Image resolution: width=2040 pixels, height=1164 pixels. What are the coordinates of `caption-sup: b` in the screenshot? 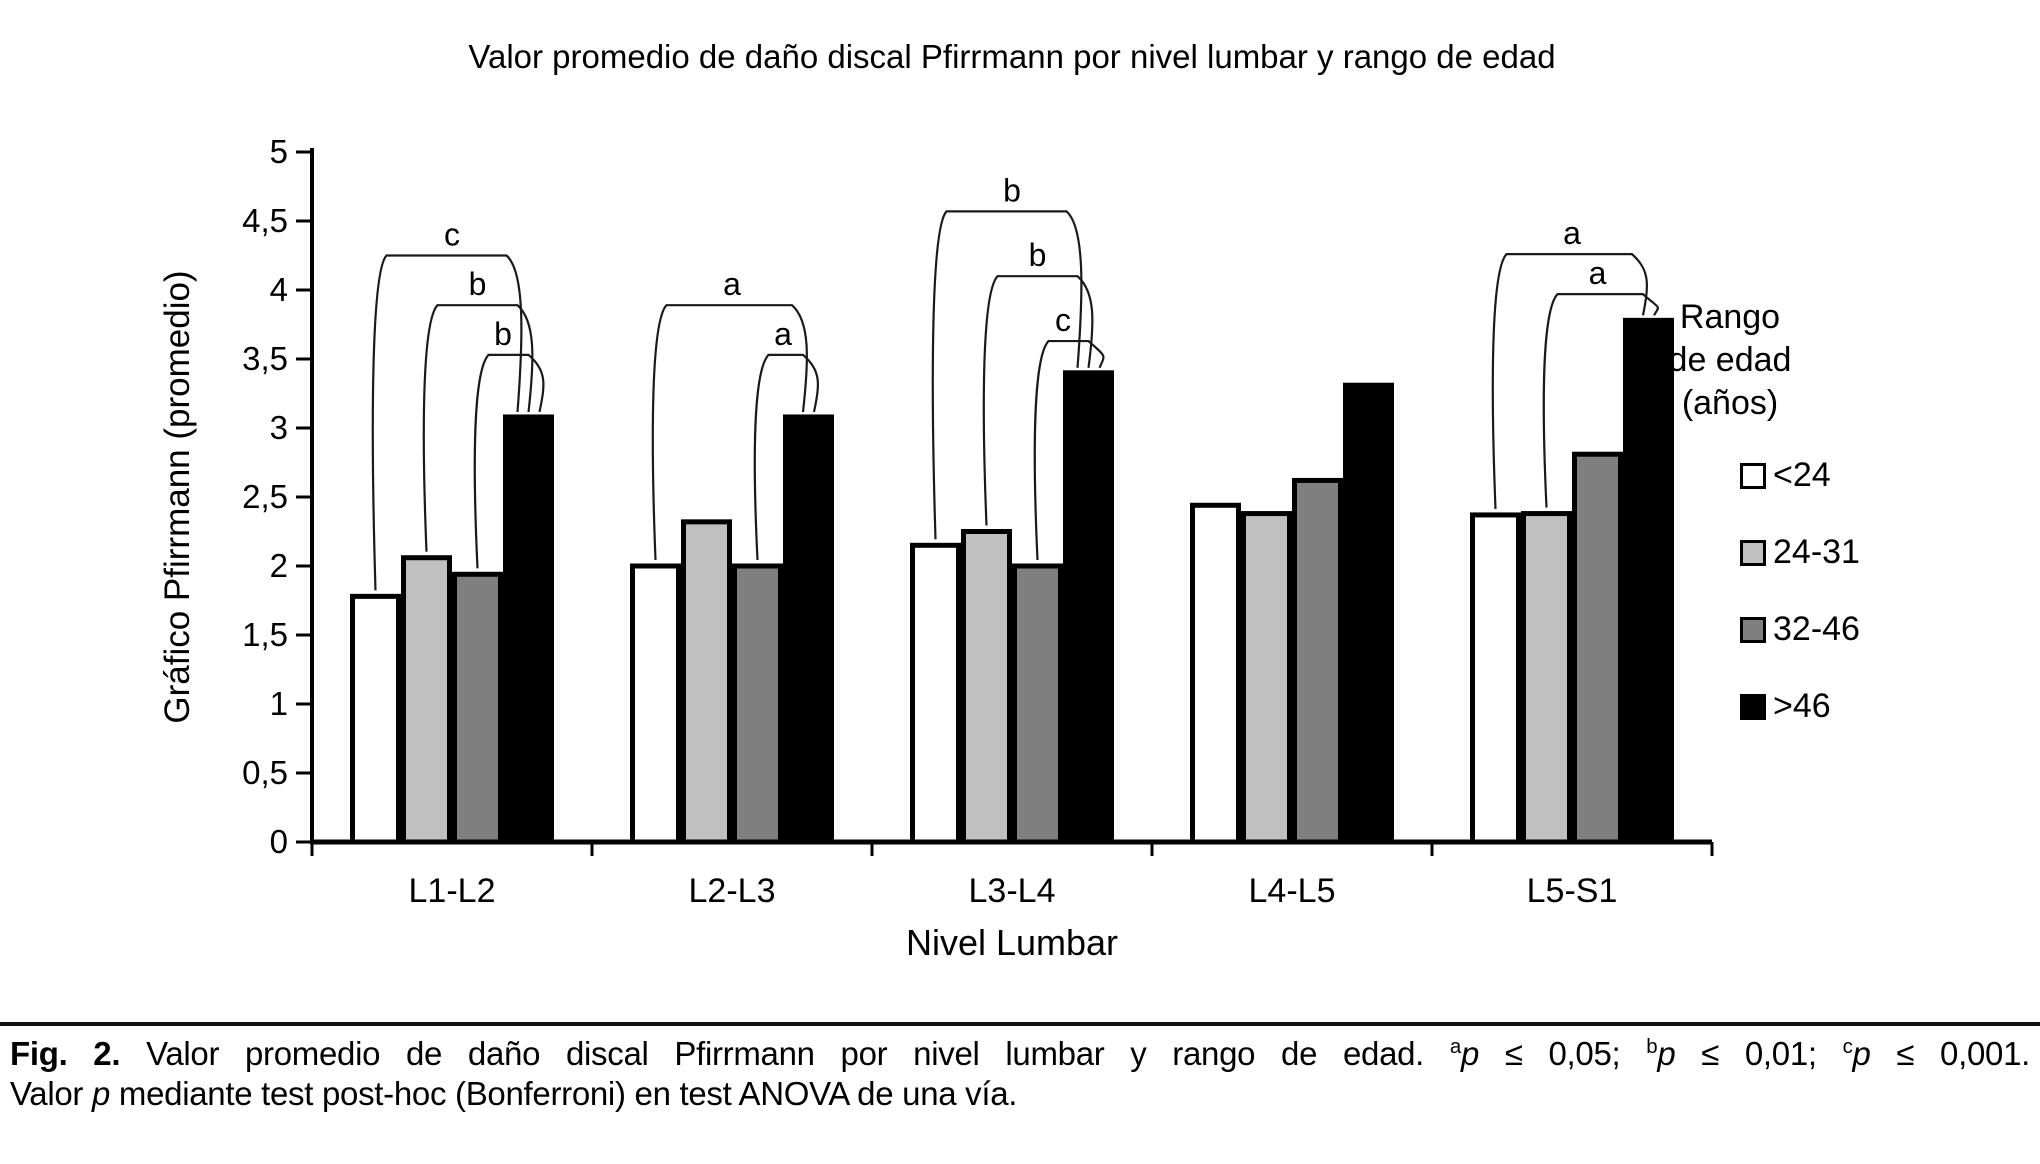 It's located at (1652, 1046).